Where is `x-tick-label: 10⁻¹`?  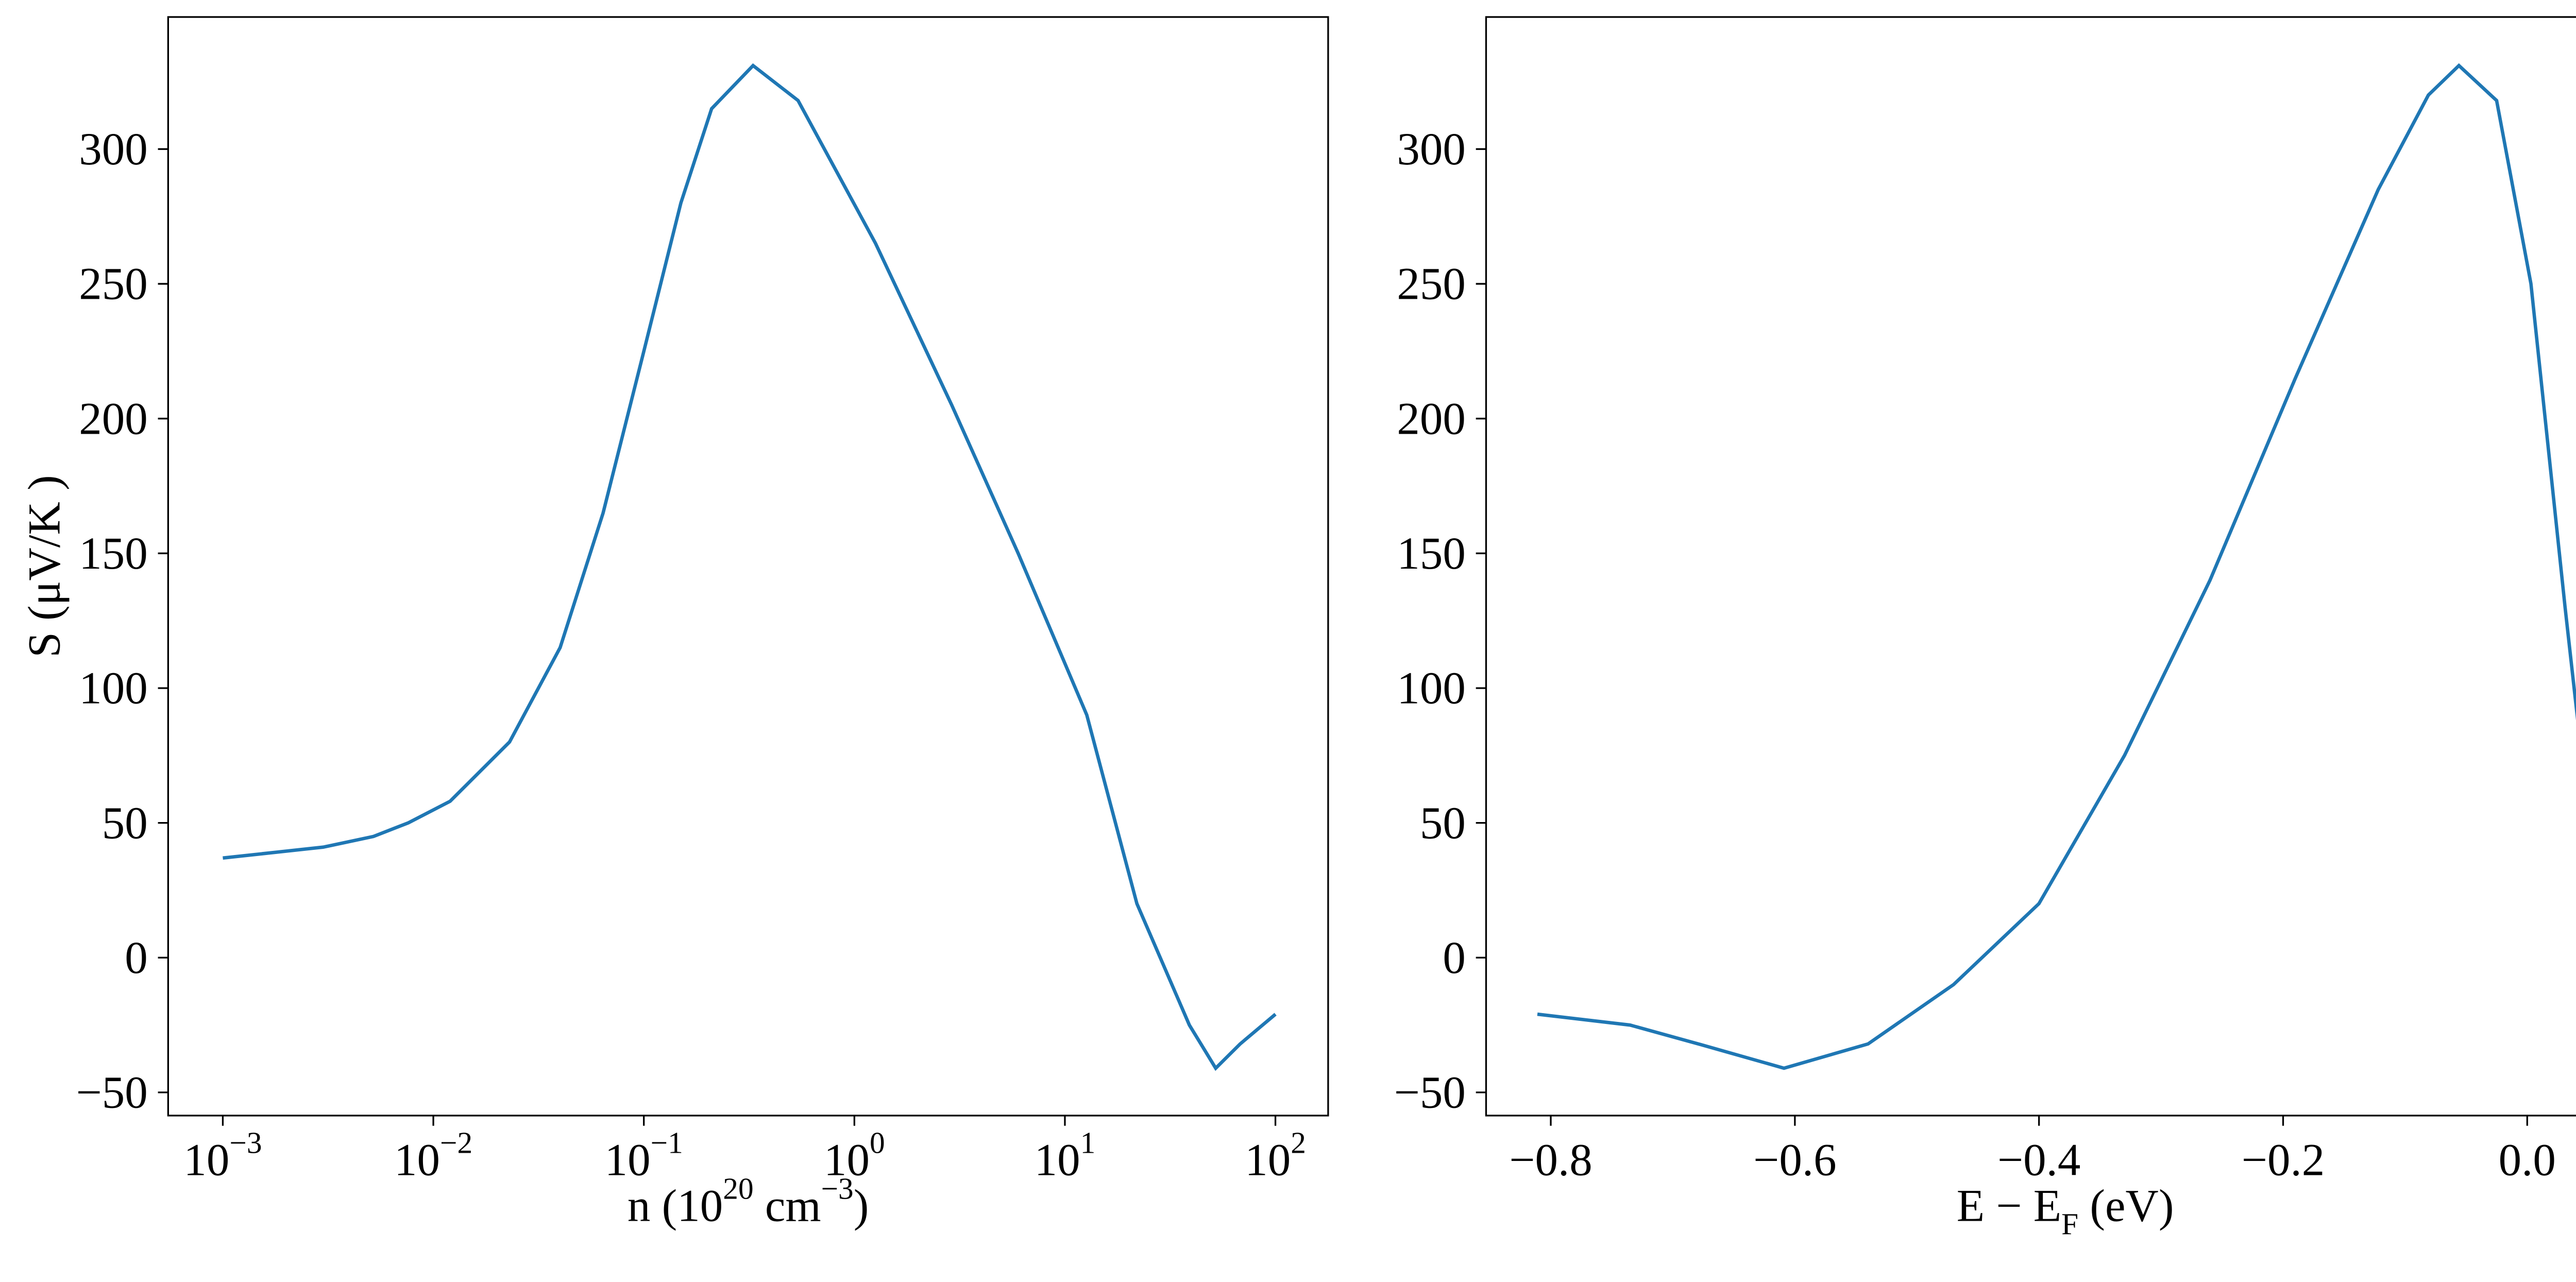
x-tick-label: 10⁻¹ is located at coordinates (644, 1155).